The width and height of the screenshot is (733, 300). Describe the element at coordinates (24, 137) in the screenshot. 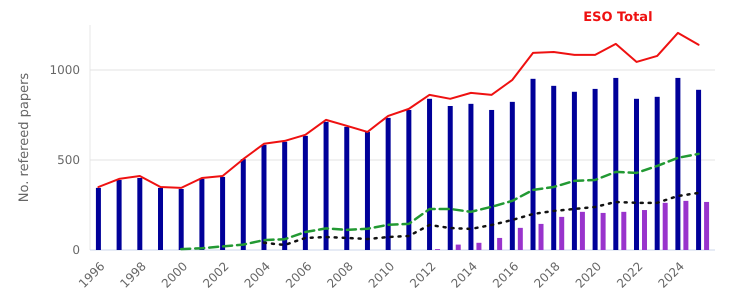

I see `y-axis-title: No. refereed papers` at that location.